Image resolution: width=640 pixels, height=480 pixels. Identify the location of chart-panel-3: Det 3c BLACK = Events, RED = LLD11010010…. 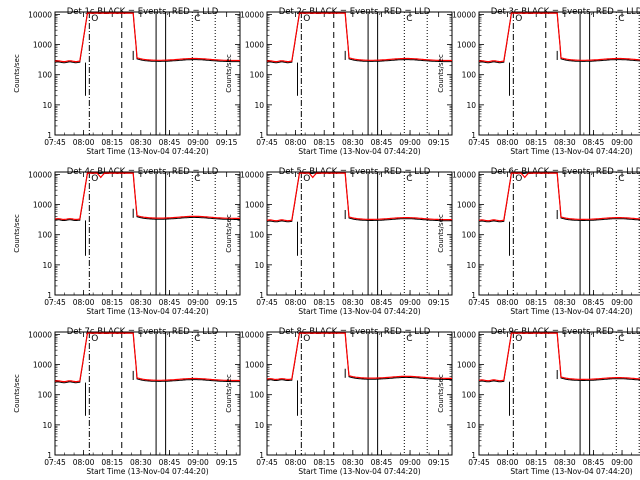
(538, 81).